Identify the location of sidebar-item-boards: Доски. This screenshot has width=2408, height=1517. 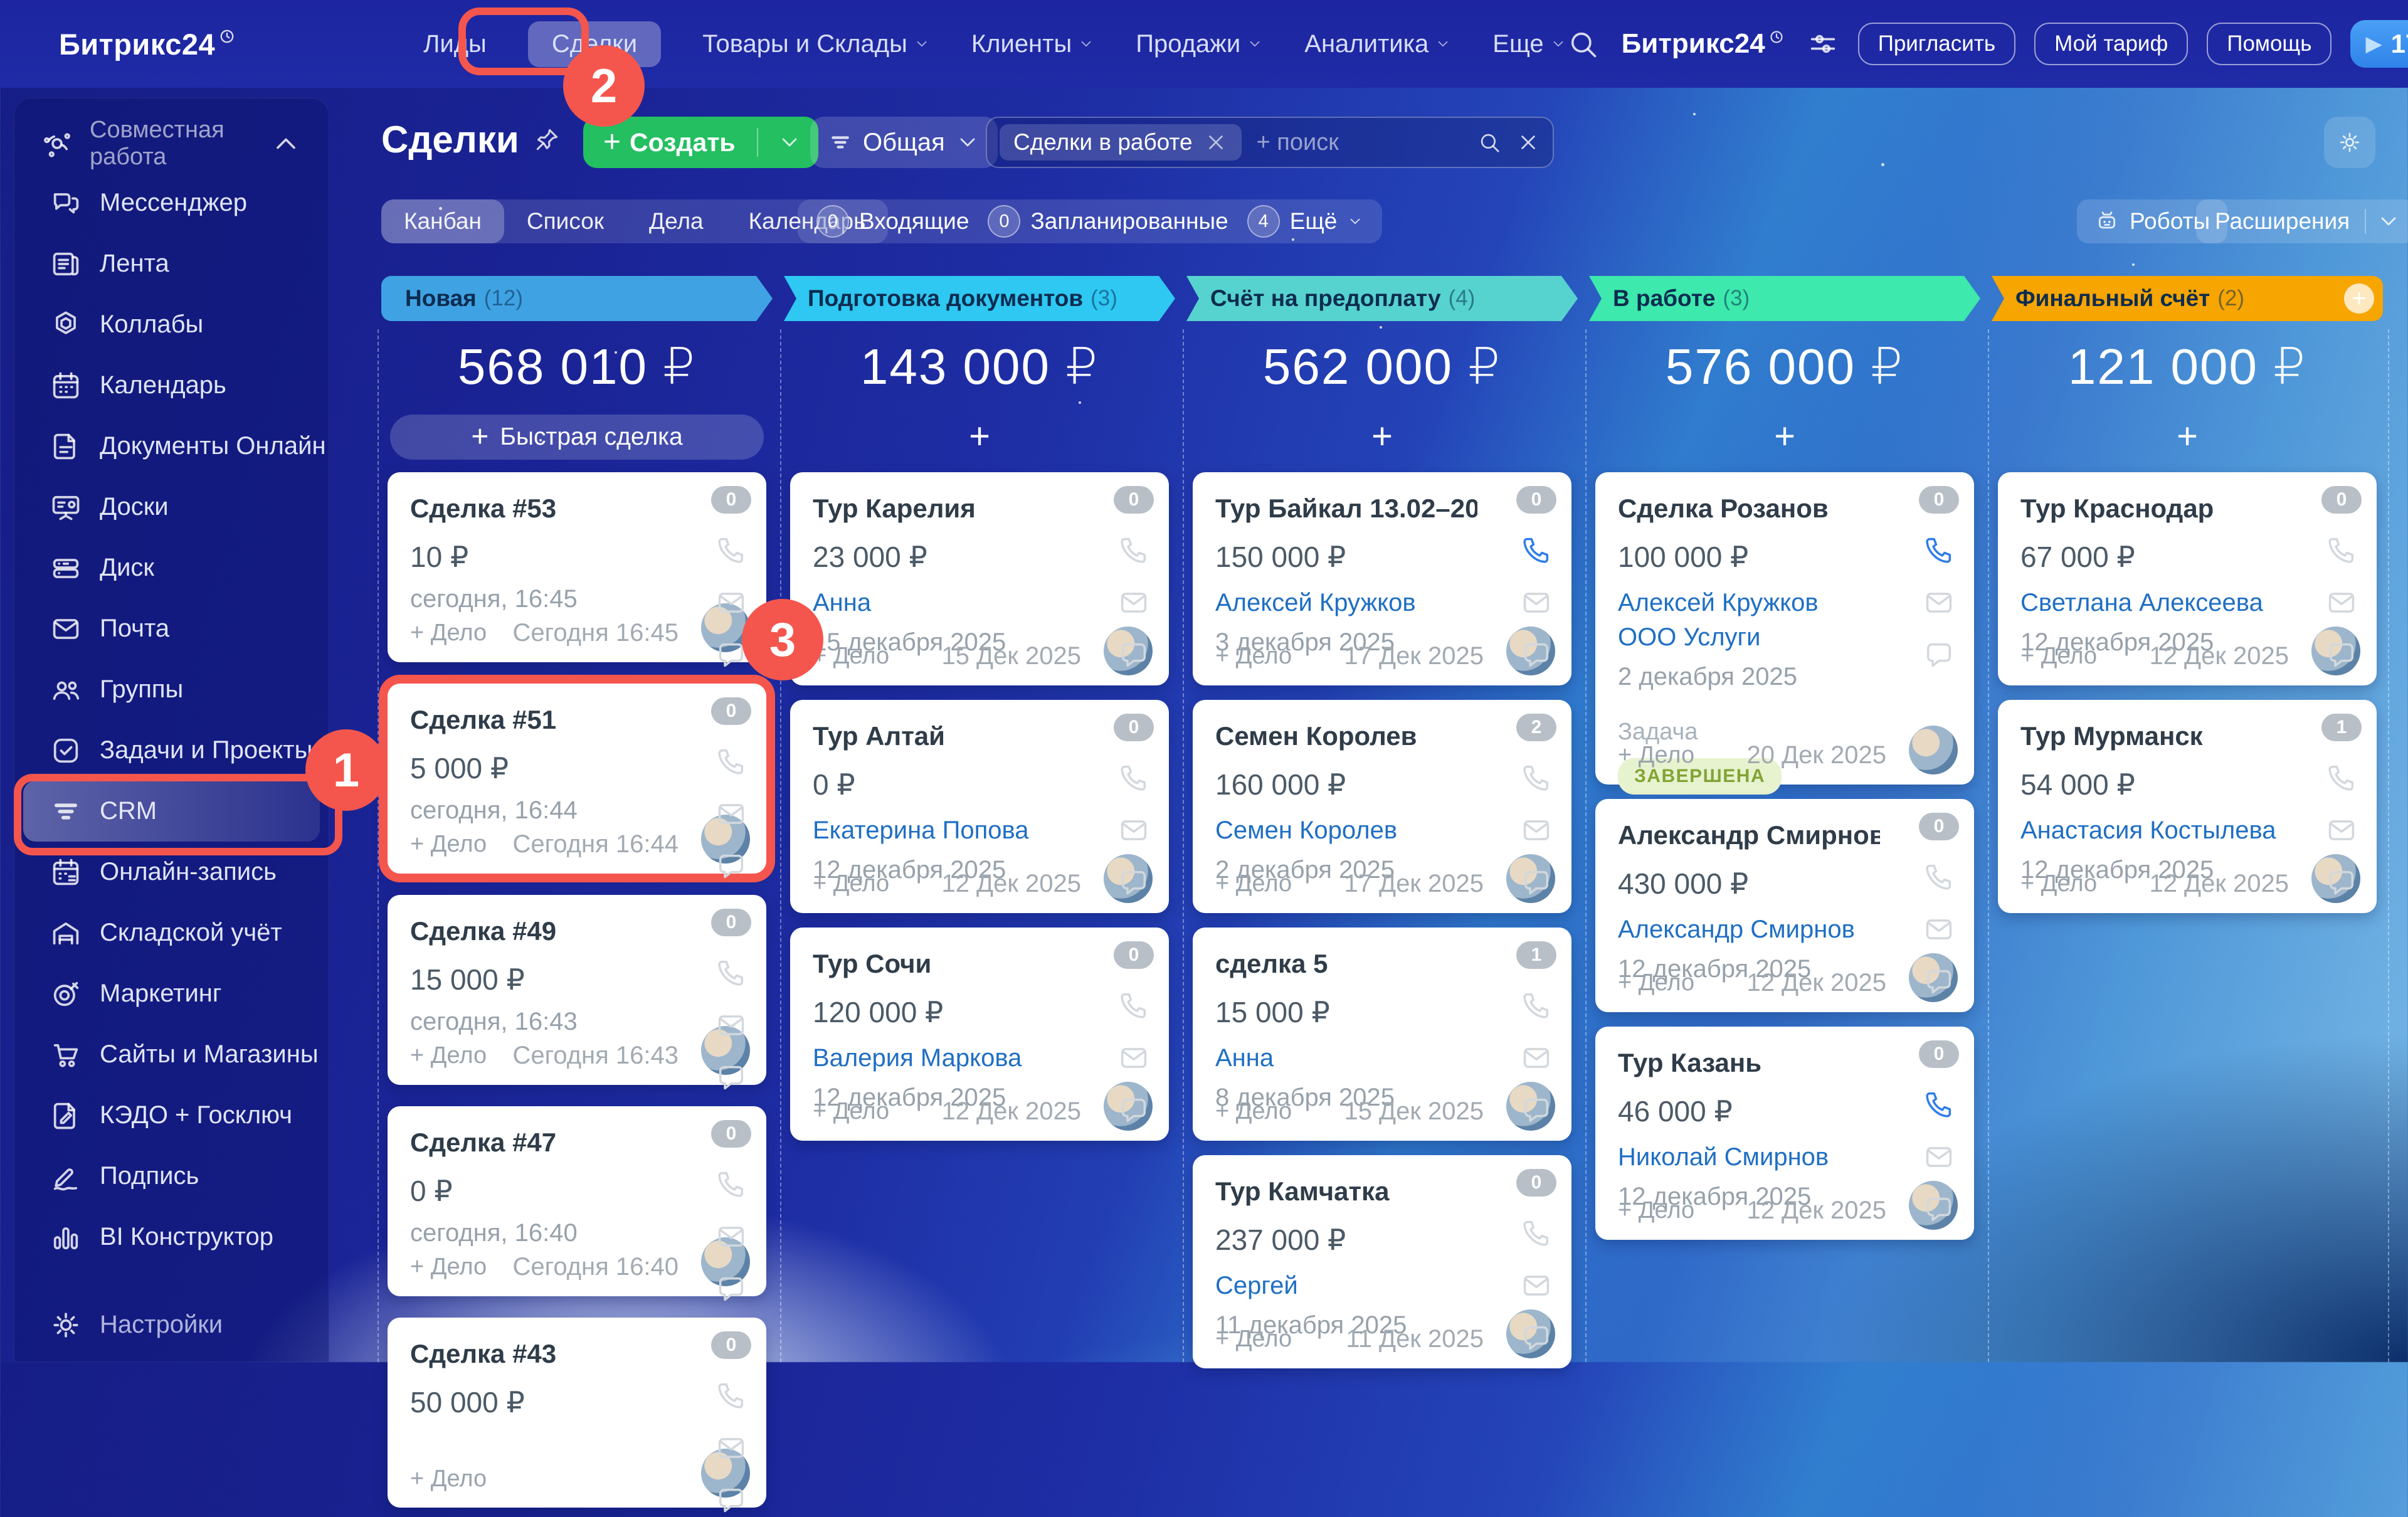
(171, 507).